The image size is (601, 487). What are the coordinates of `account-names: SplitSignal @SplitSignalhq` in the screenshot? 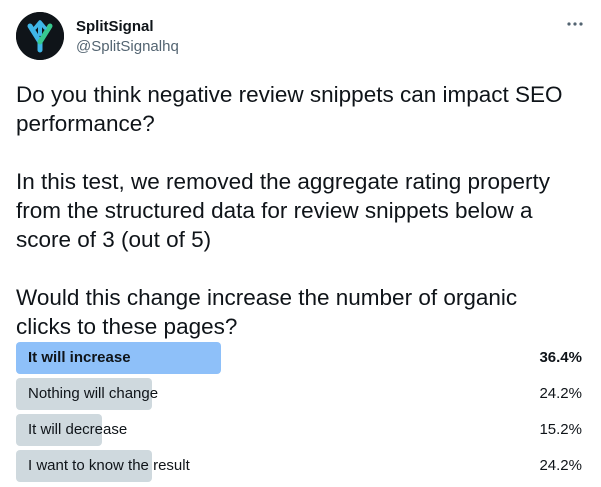 It's located at (127, 37).